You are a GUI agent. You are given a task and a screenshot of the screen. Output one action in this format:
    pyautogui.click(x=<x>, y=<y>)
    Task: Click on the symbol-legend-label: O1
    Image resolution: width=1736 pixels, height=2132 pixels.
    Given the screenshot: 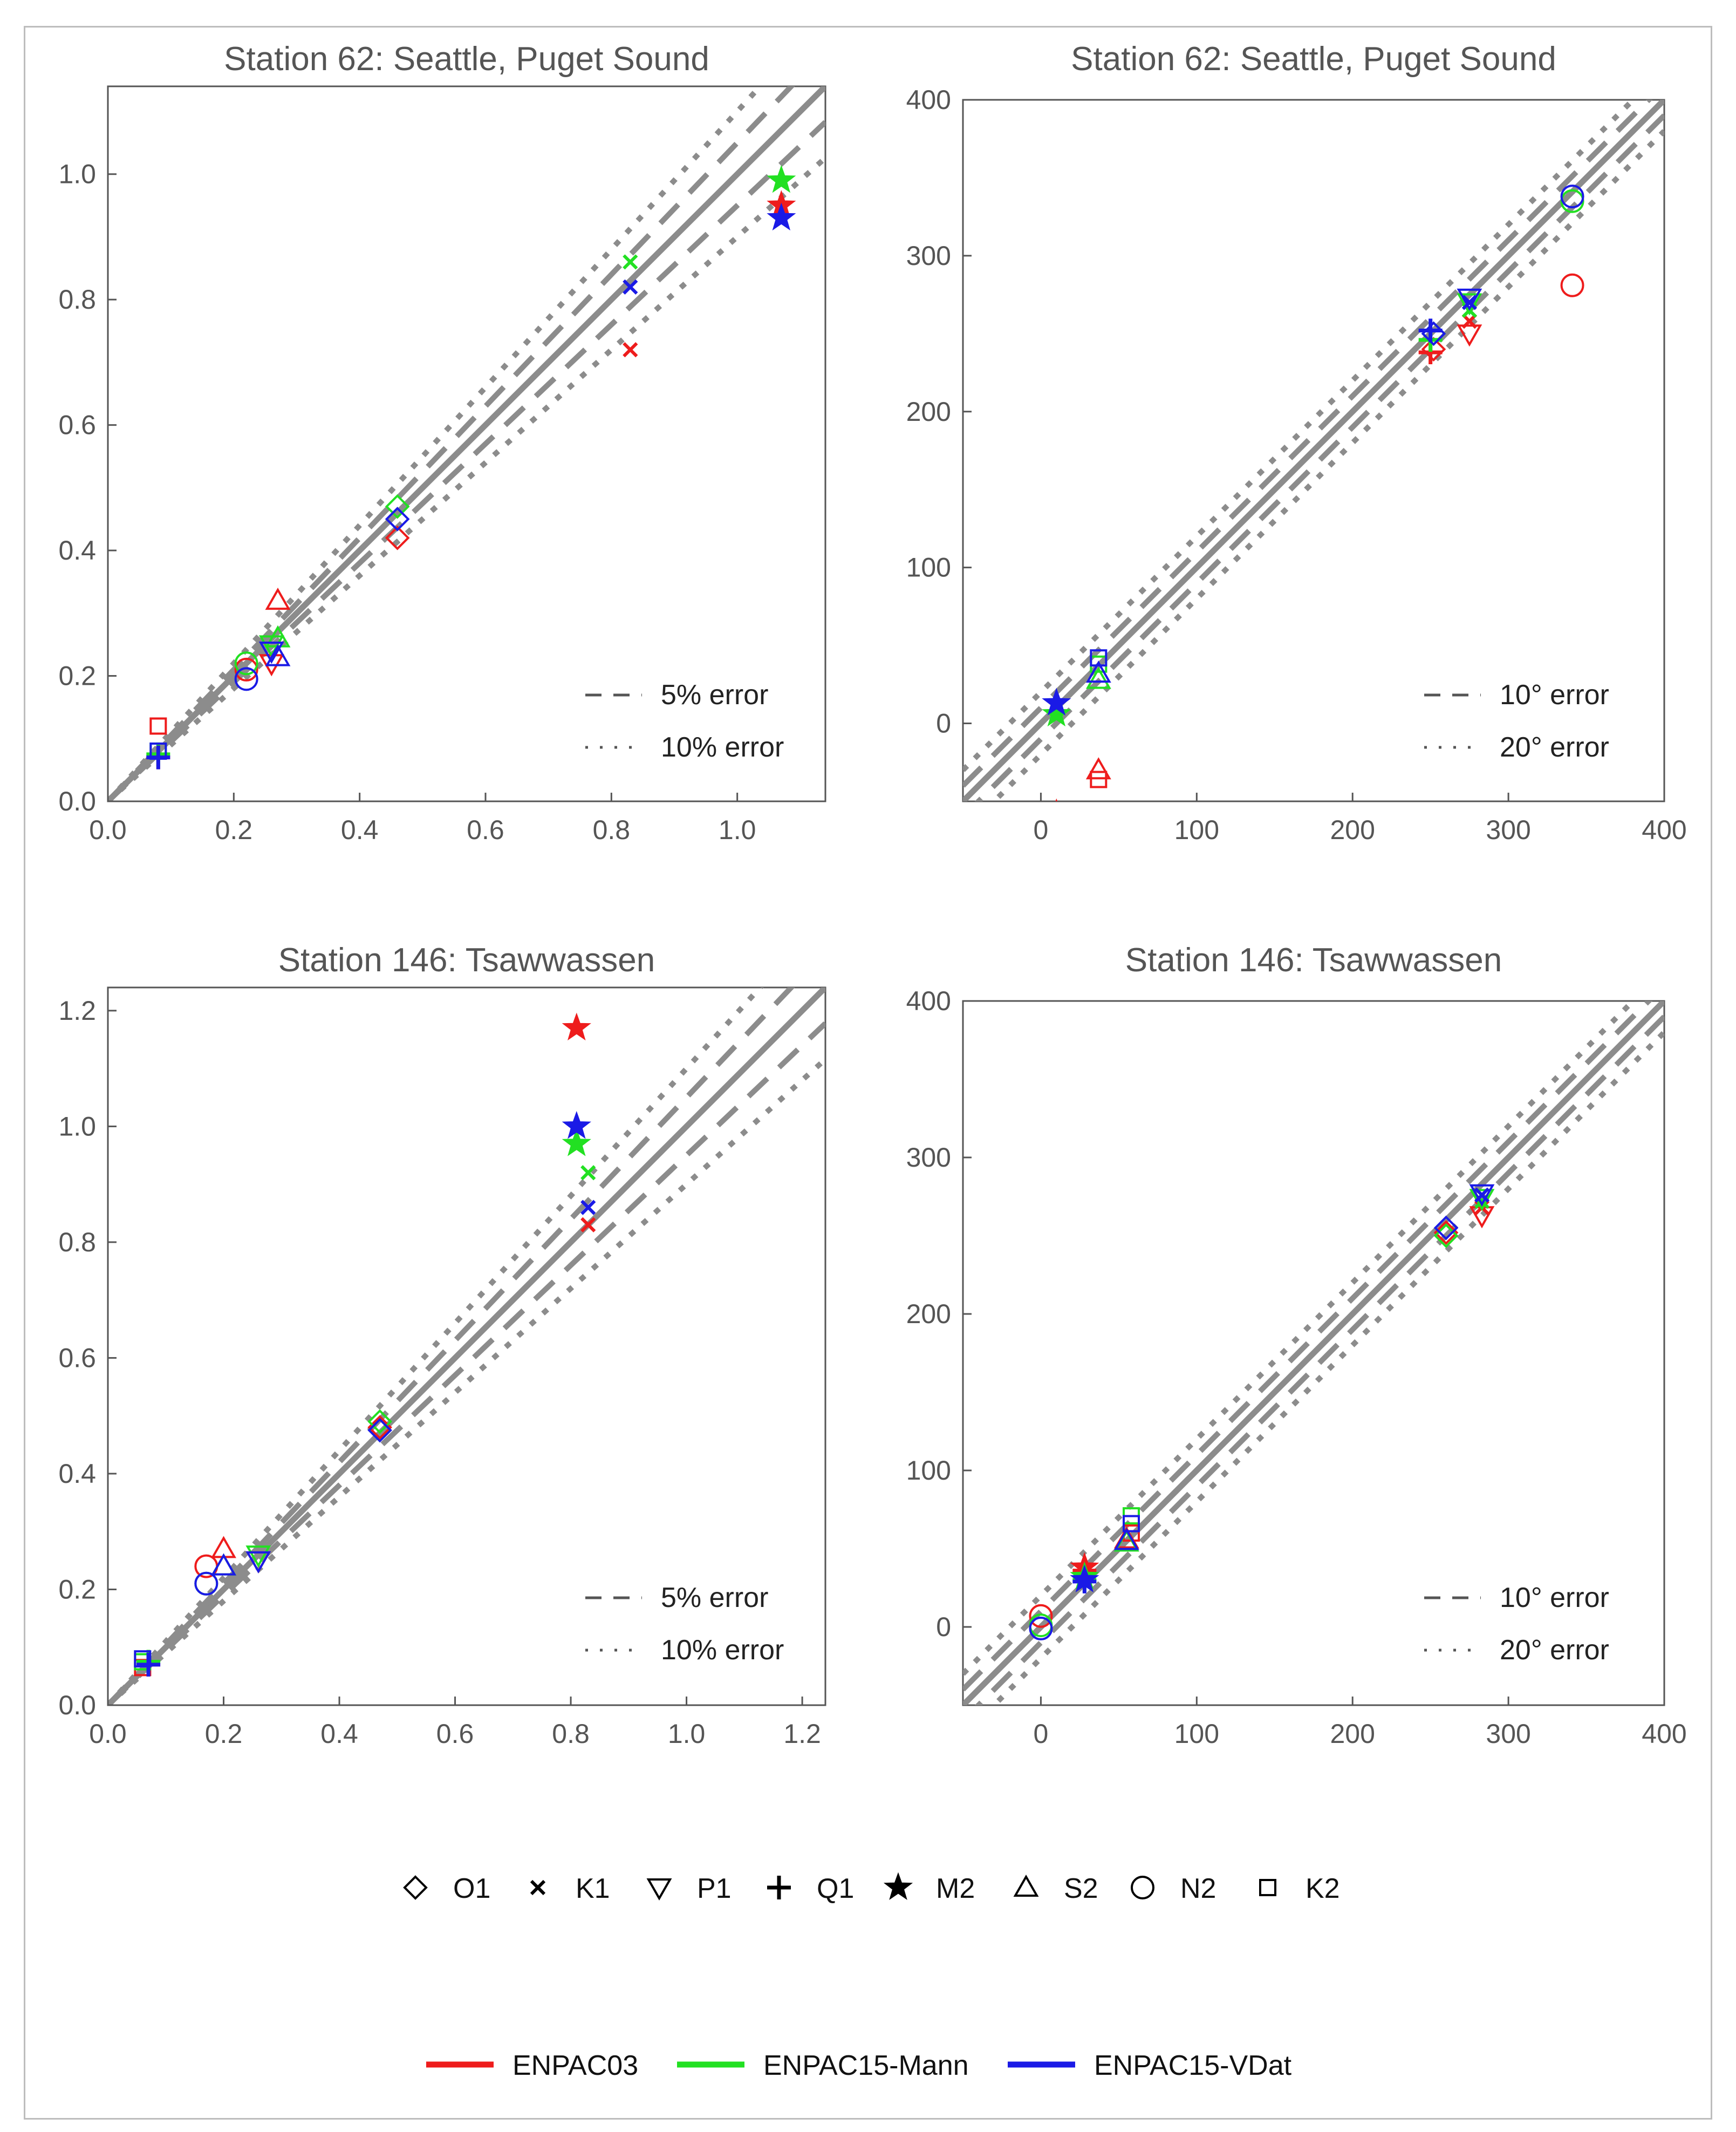 What is the action you would take?
    pyautogui.click(x=471, y=1888)
    